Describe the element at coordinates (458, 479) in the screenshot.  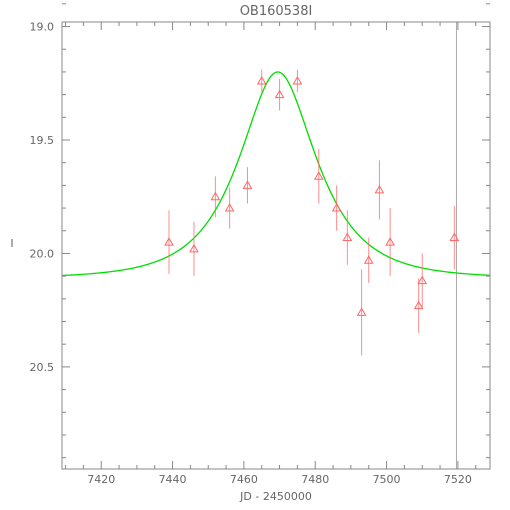
I see `x-tick-label: 7520` at that location.